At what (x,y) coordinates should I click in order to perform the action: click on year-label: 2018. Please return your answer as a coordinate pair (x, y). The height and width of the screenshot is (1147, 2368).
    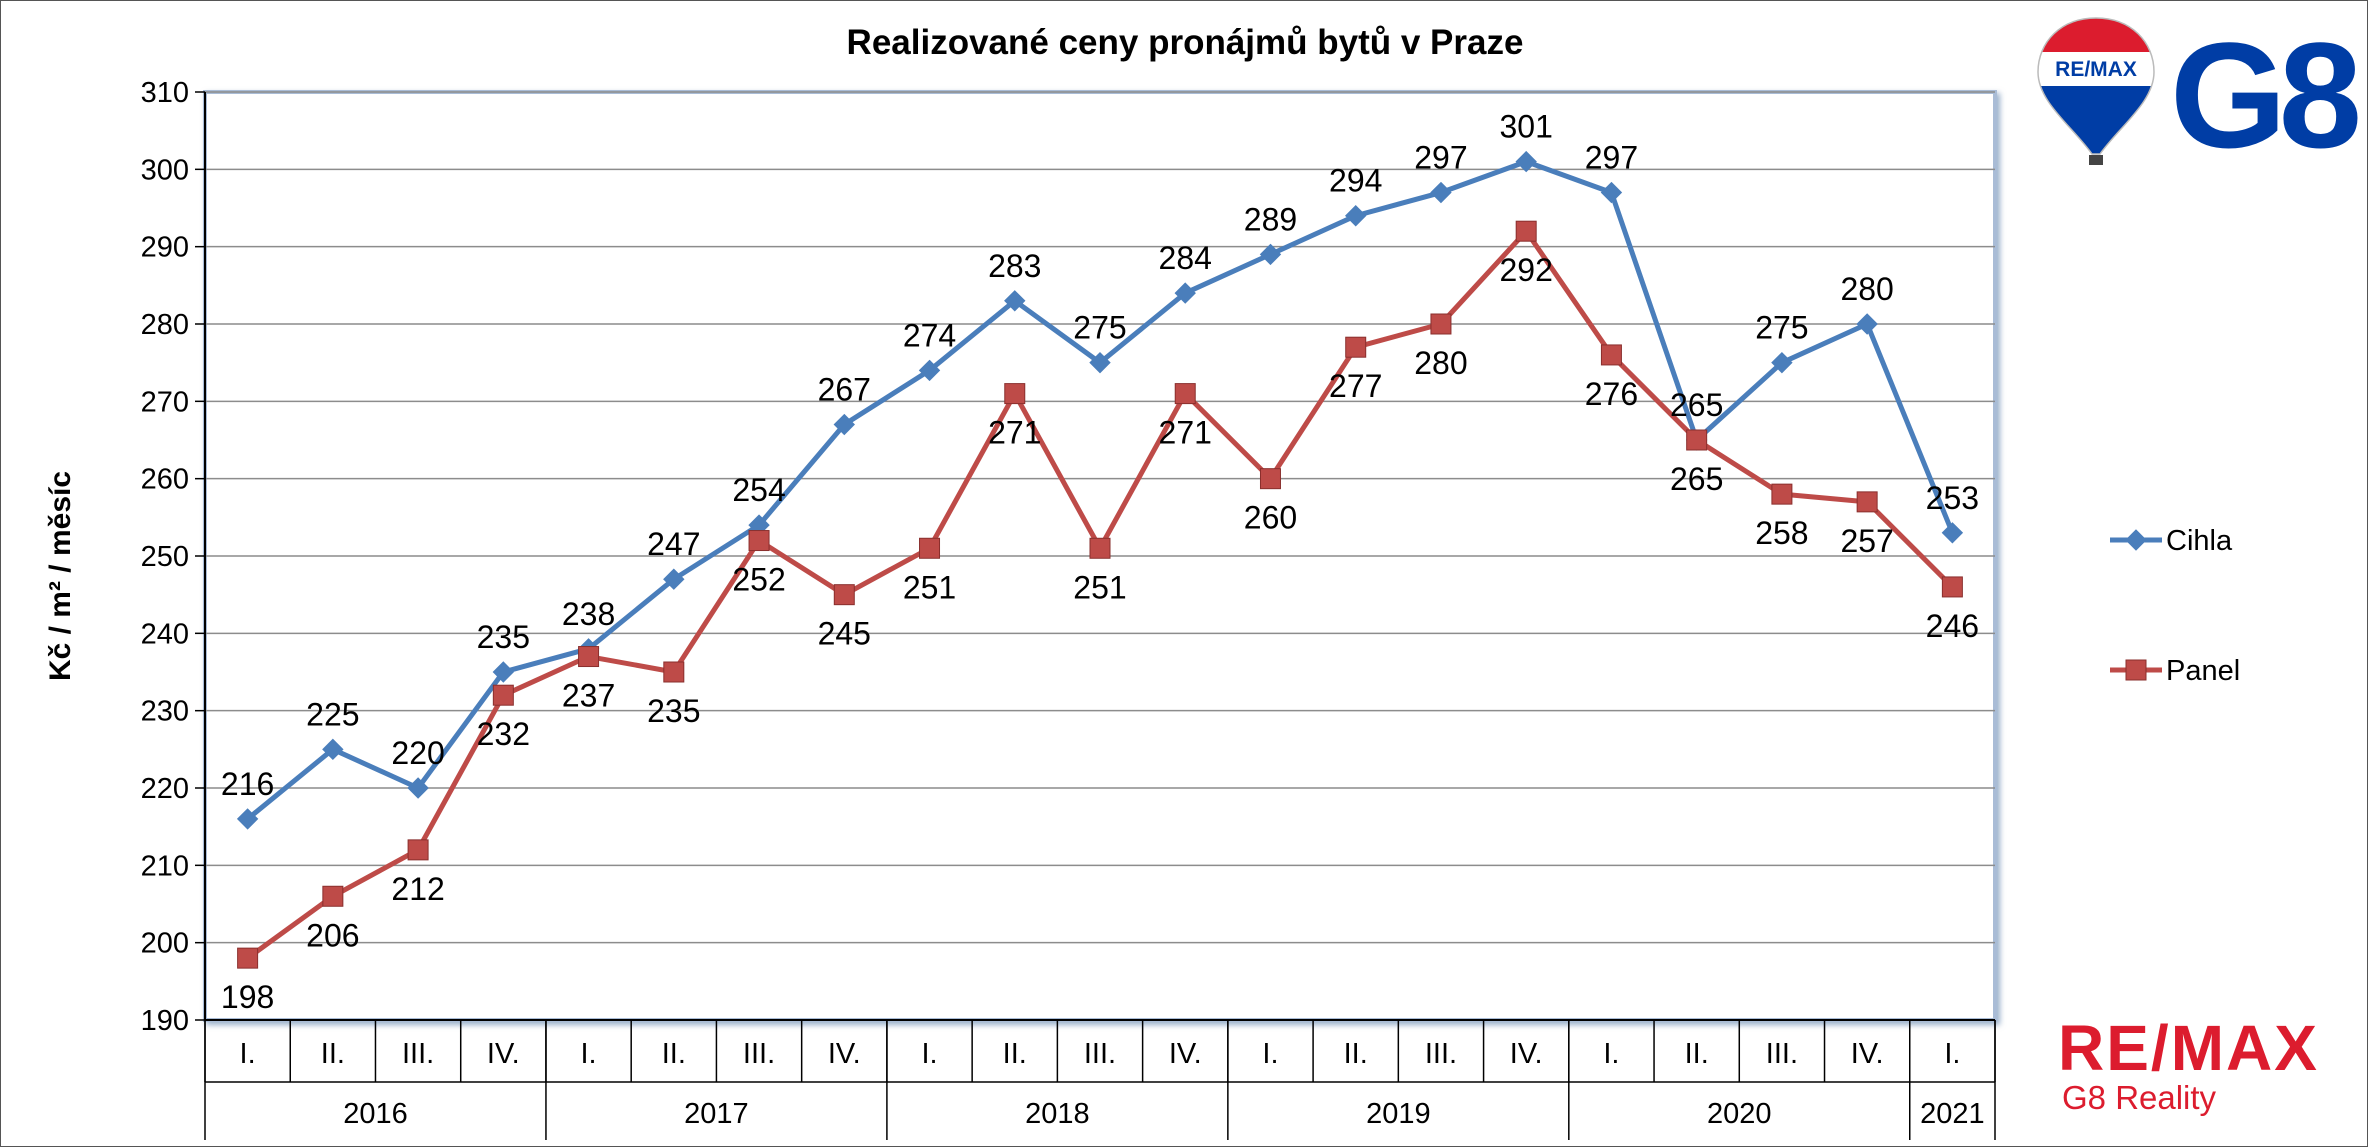
    Looking at the image, I should click on (1057, 1114).